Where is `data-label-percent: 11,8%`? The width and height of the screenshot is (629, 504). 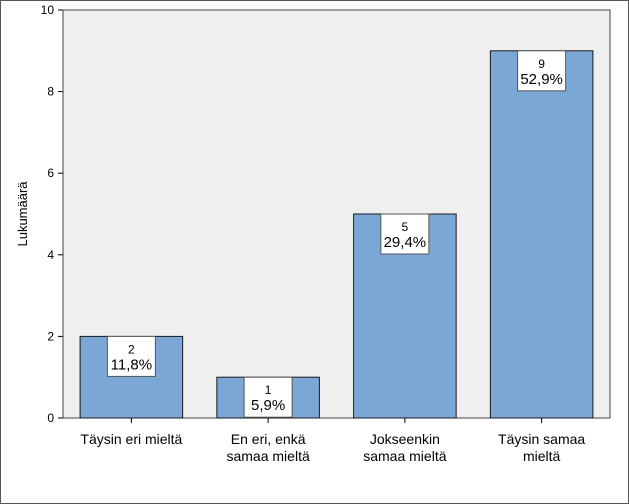
data-label-percent: 11,8% is located at coordinates (131, 364).